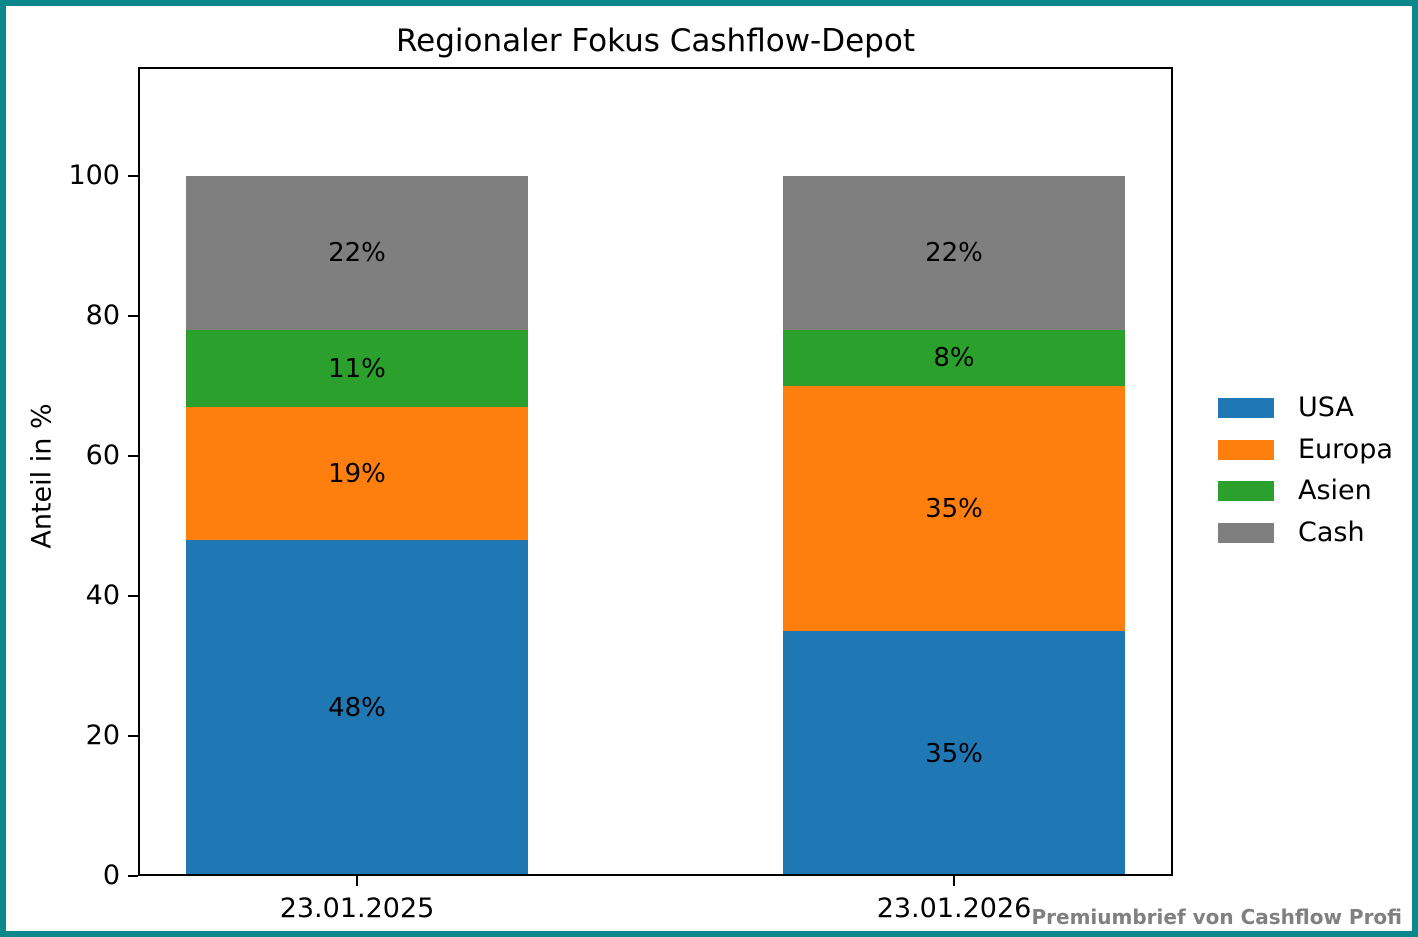 The image size is (1418, 937). Describe the element at coordinates (102, 736) in the screenshot. I see `y-tick-label: 20` at that location.